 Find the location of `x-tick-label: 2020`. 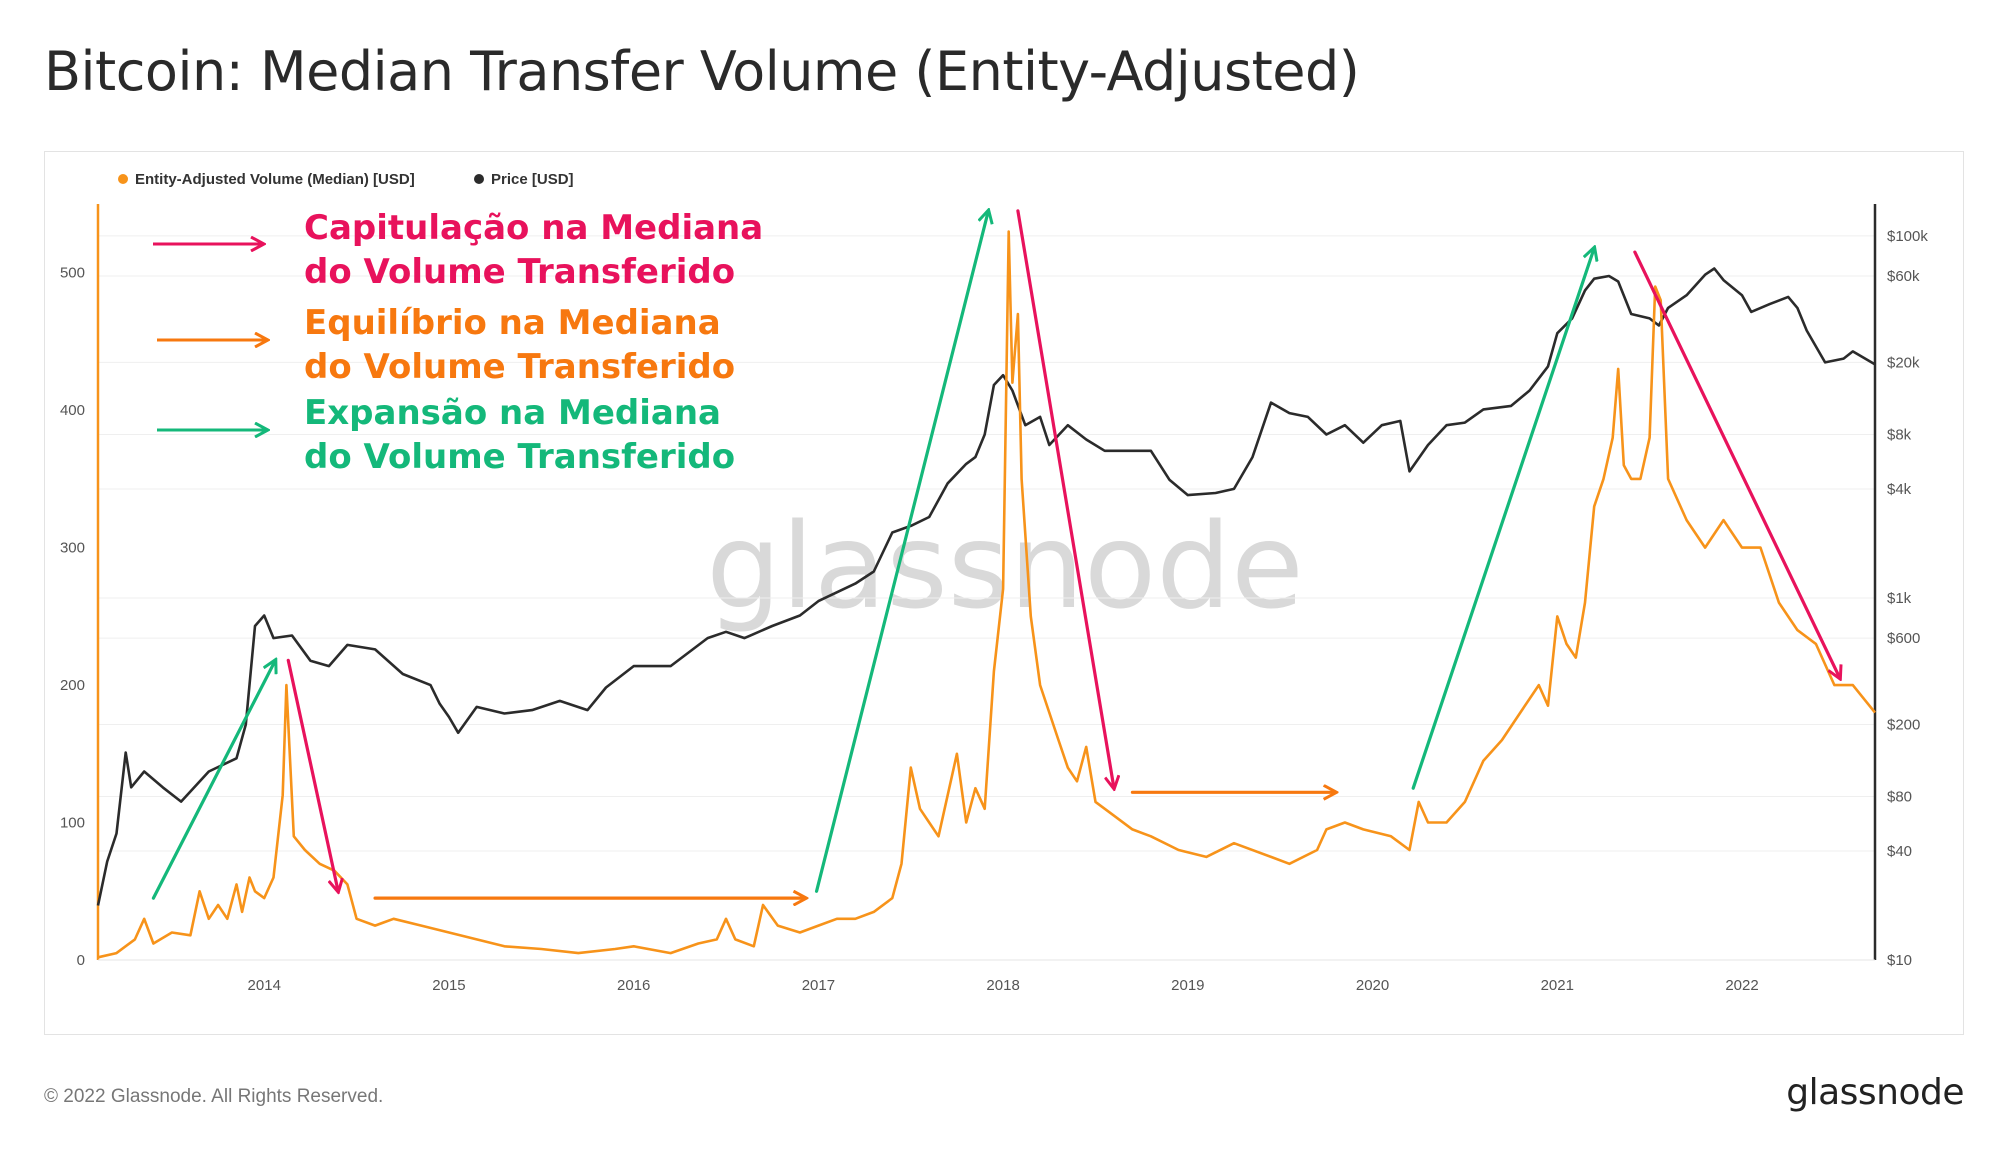

x-tick-label: 2020 is located at coordinates (1372, 985).